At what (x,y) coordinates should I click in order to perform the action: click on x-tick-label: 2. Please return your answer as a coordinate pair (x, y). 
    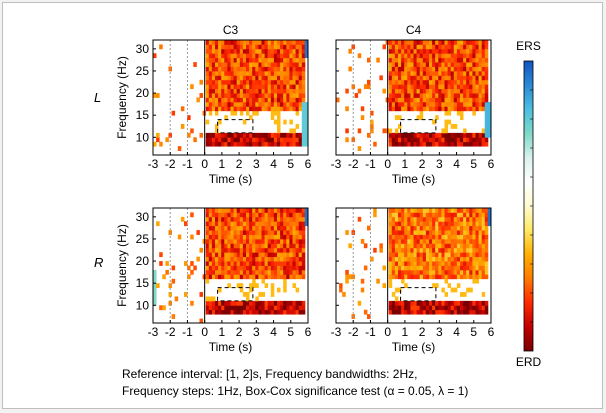
    Looking at the image, I should click on (422, 164).